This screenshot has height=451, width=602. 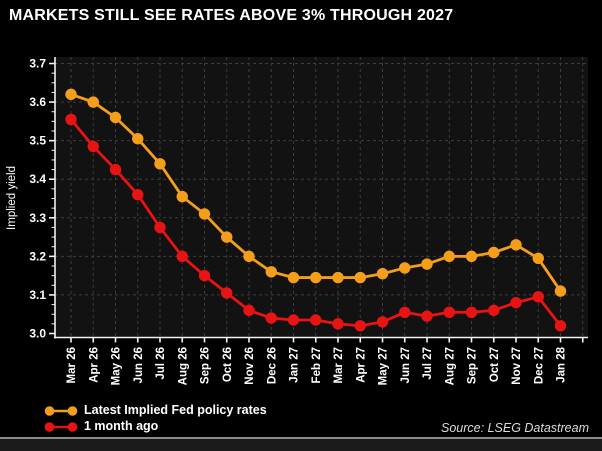 What do you see at coordinates (562, 364) in the screenshot?
I see `svg-text: Jan 28` at bounding box center [562, 364].